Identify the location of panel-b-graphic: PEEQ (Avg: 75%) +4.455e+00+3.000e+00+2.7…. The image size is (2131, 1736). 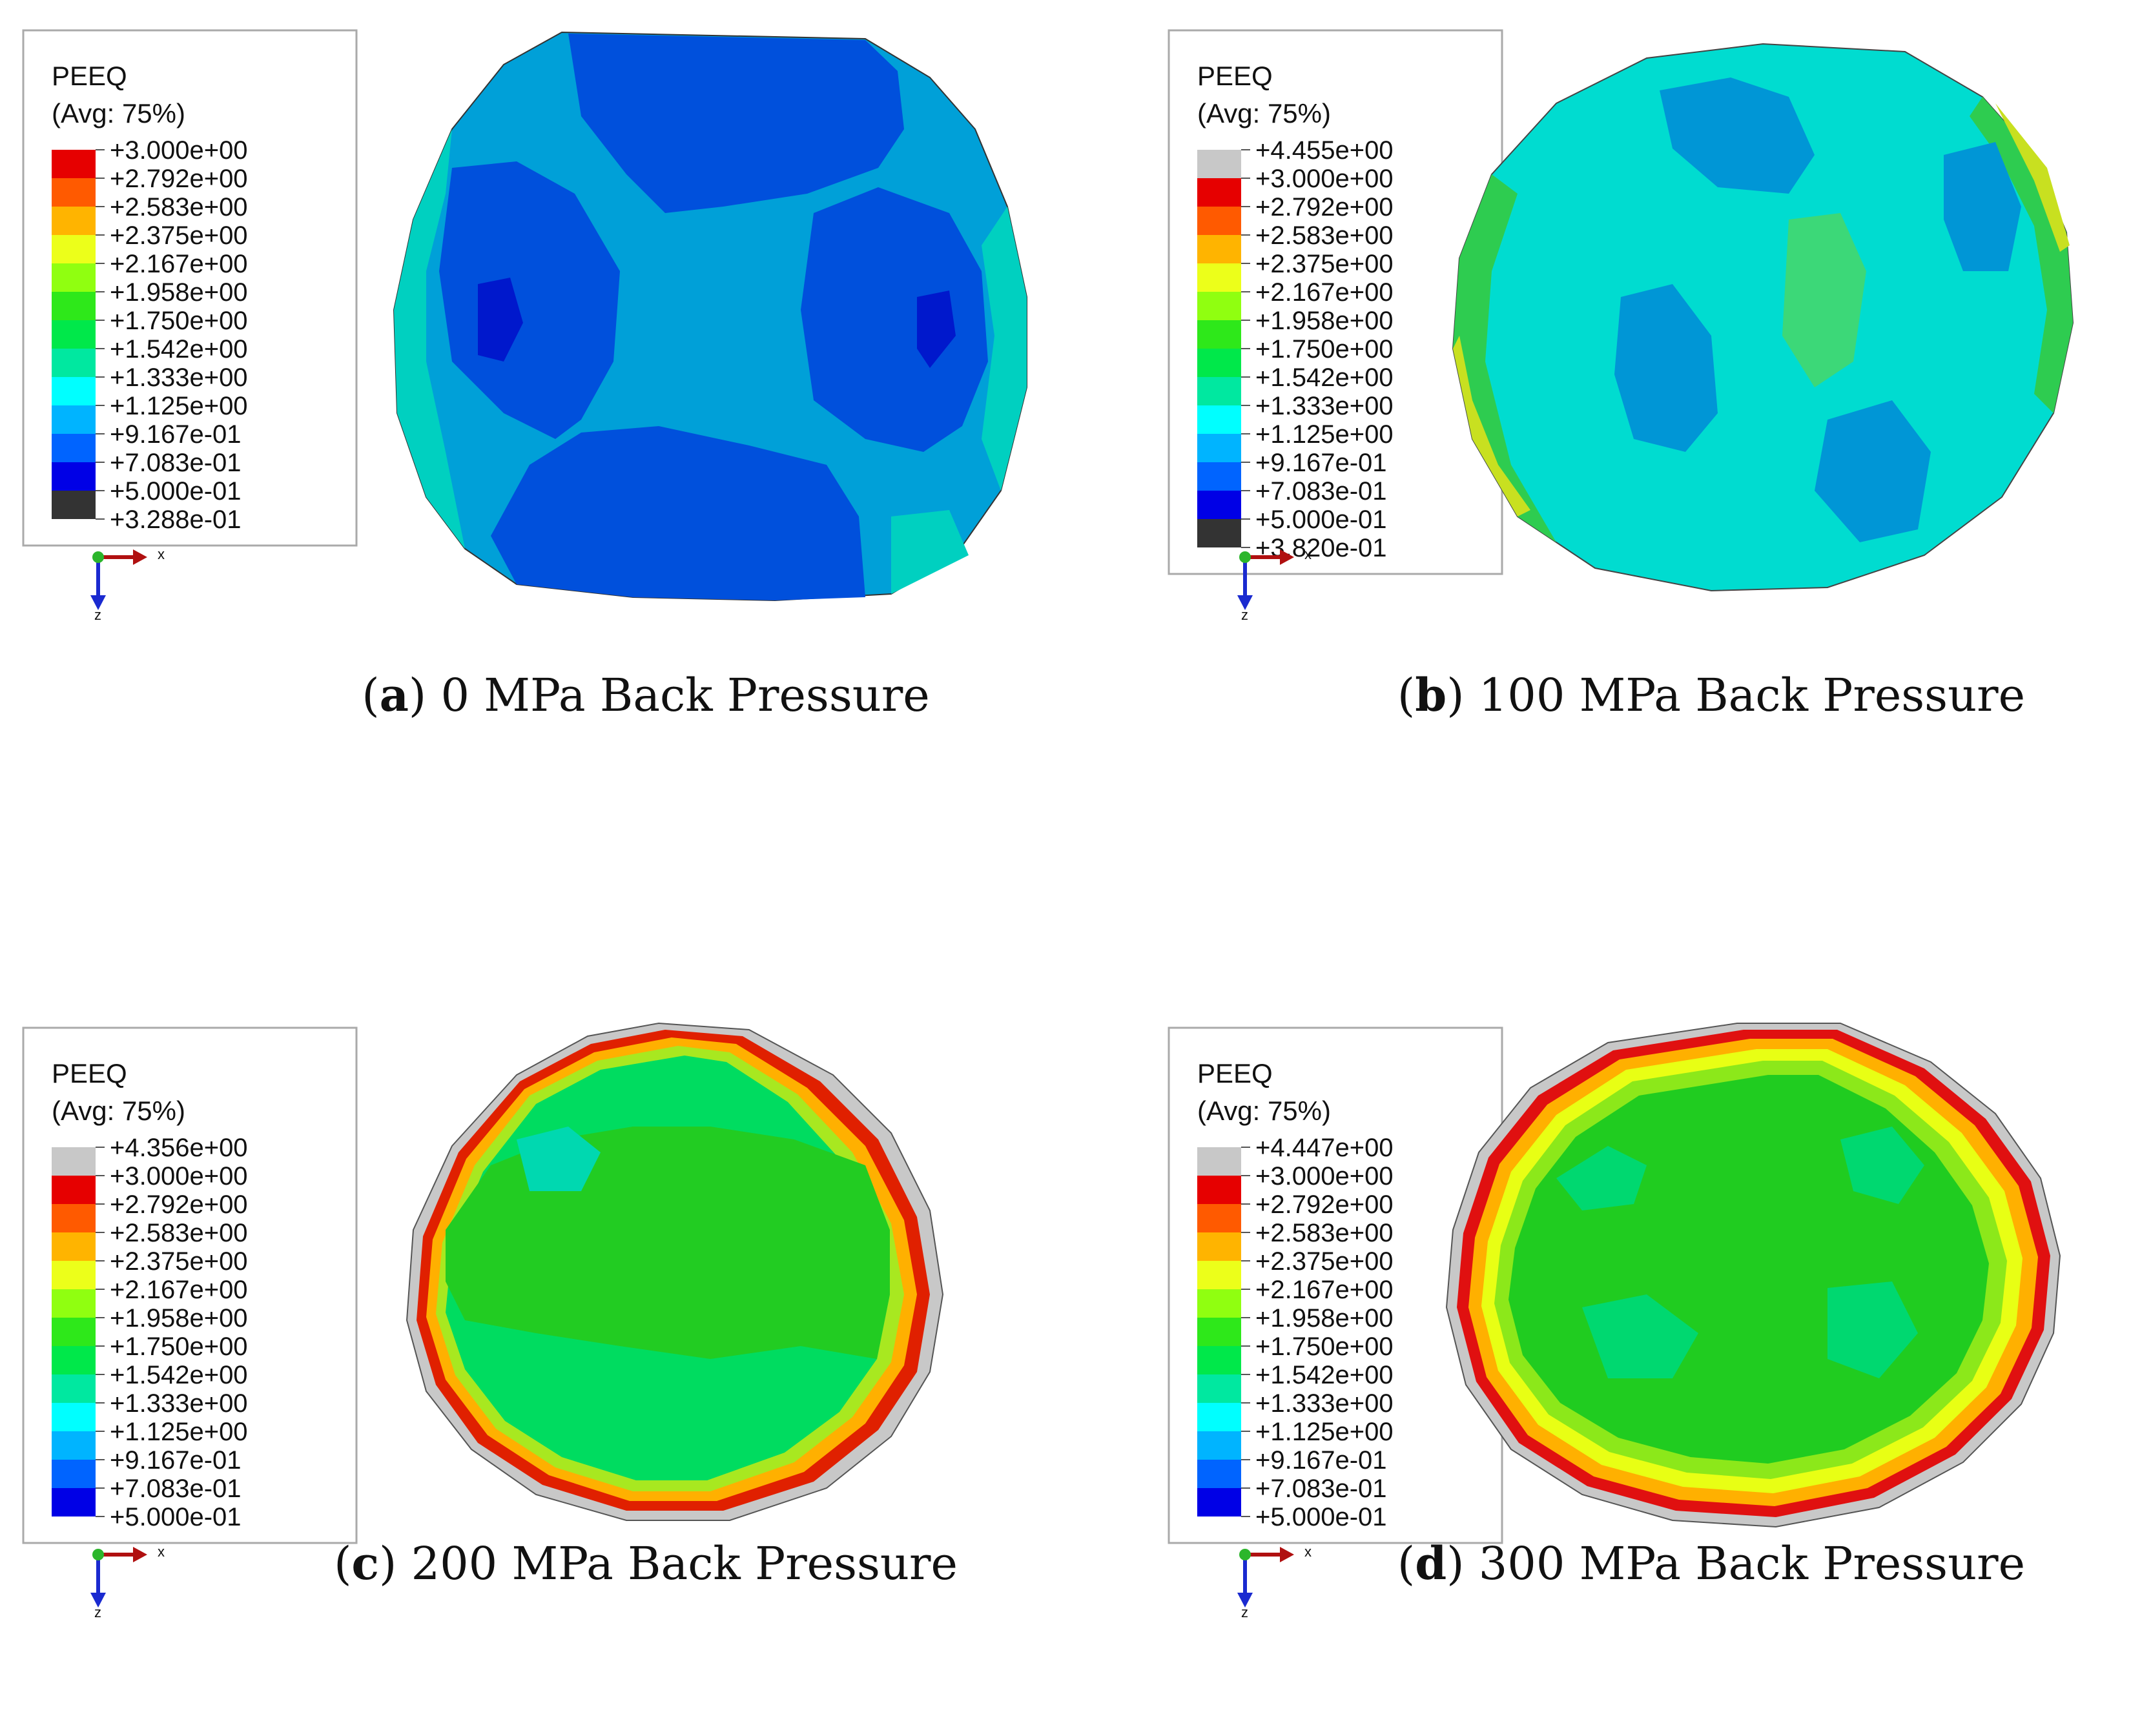
(1621, 326).